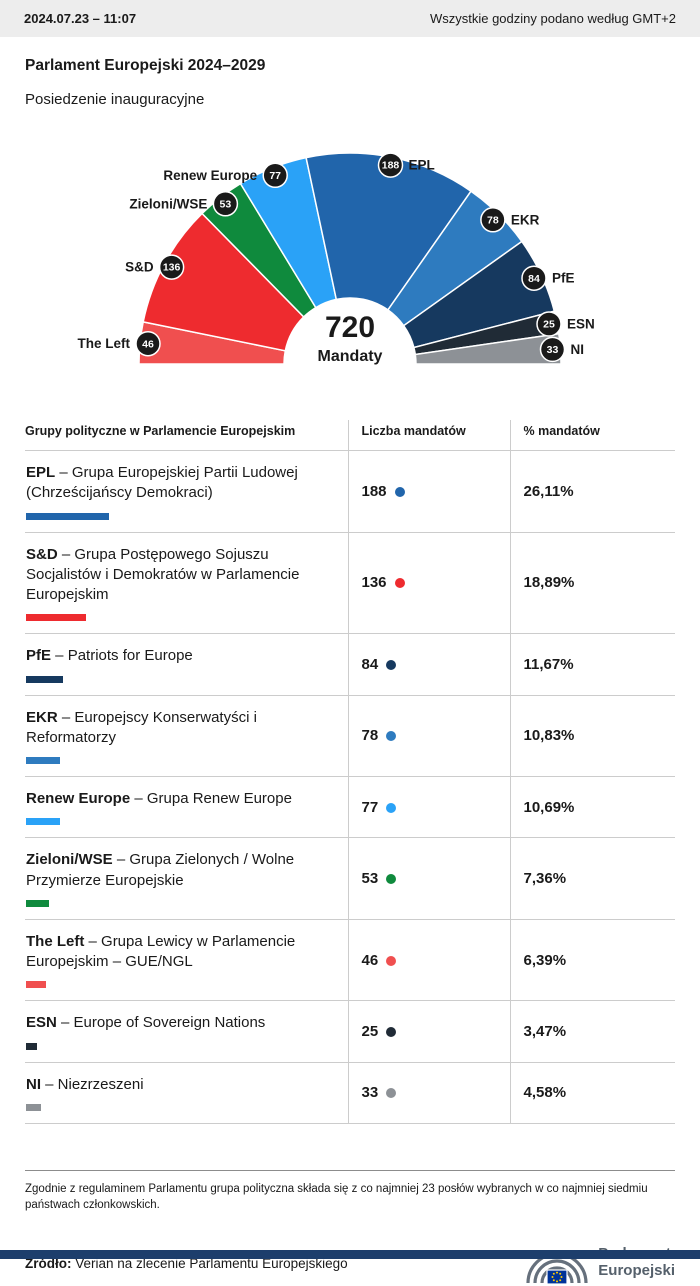 This screenshot has width=700, height=1286. What do you see at coordinates (428, 1093) in the screenshot?
I see `seats-cell: 33` at bounding box center [428, 1093].